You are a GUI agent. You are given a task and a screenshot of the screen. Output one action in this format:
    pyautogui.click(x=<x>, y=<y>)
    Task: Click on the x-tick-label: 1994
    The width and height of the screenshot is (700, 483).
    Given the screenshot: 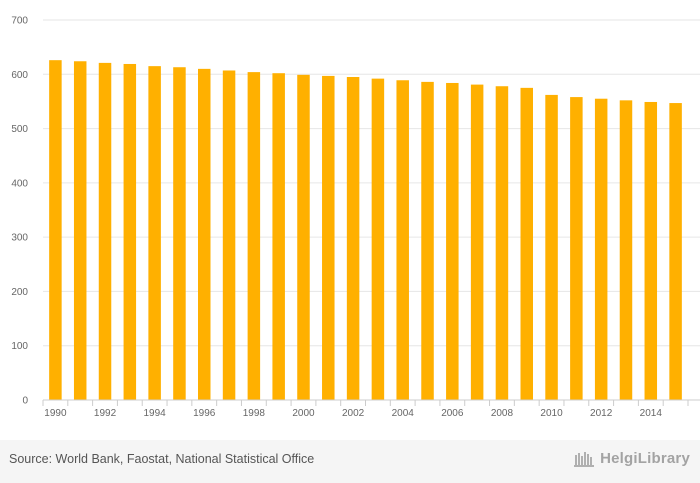 What is the action you would take?
    pyautogui.click(x=155, y=413)
    